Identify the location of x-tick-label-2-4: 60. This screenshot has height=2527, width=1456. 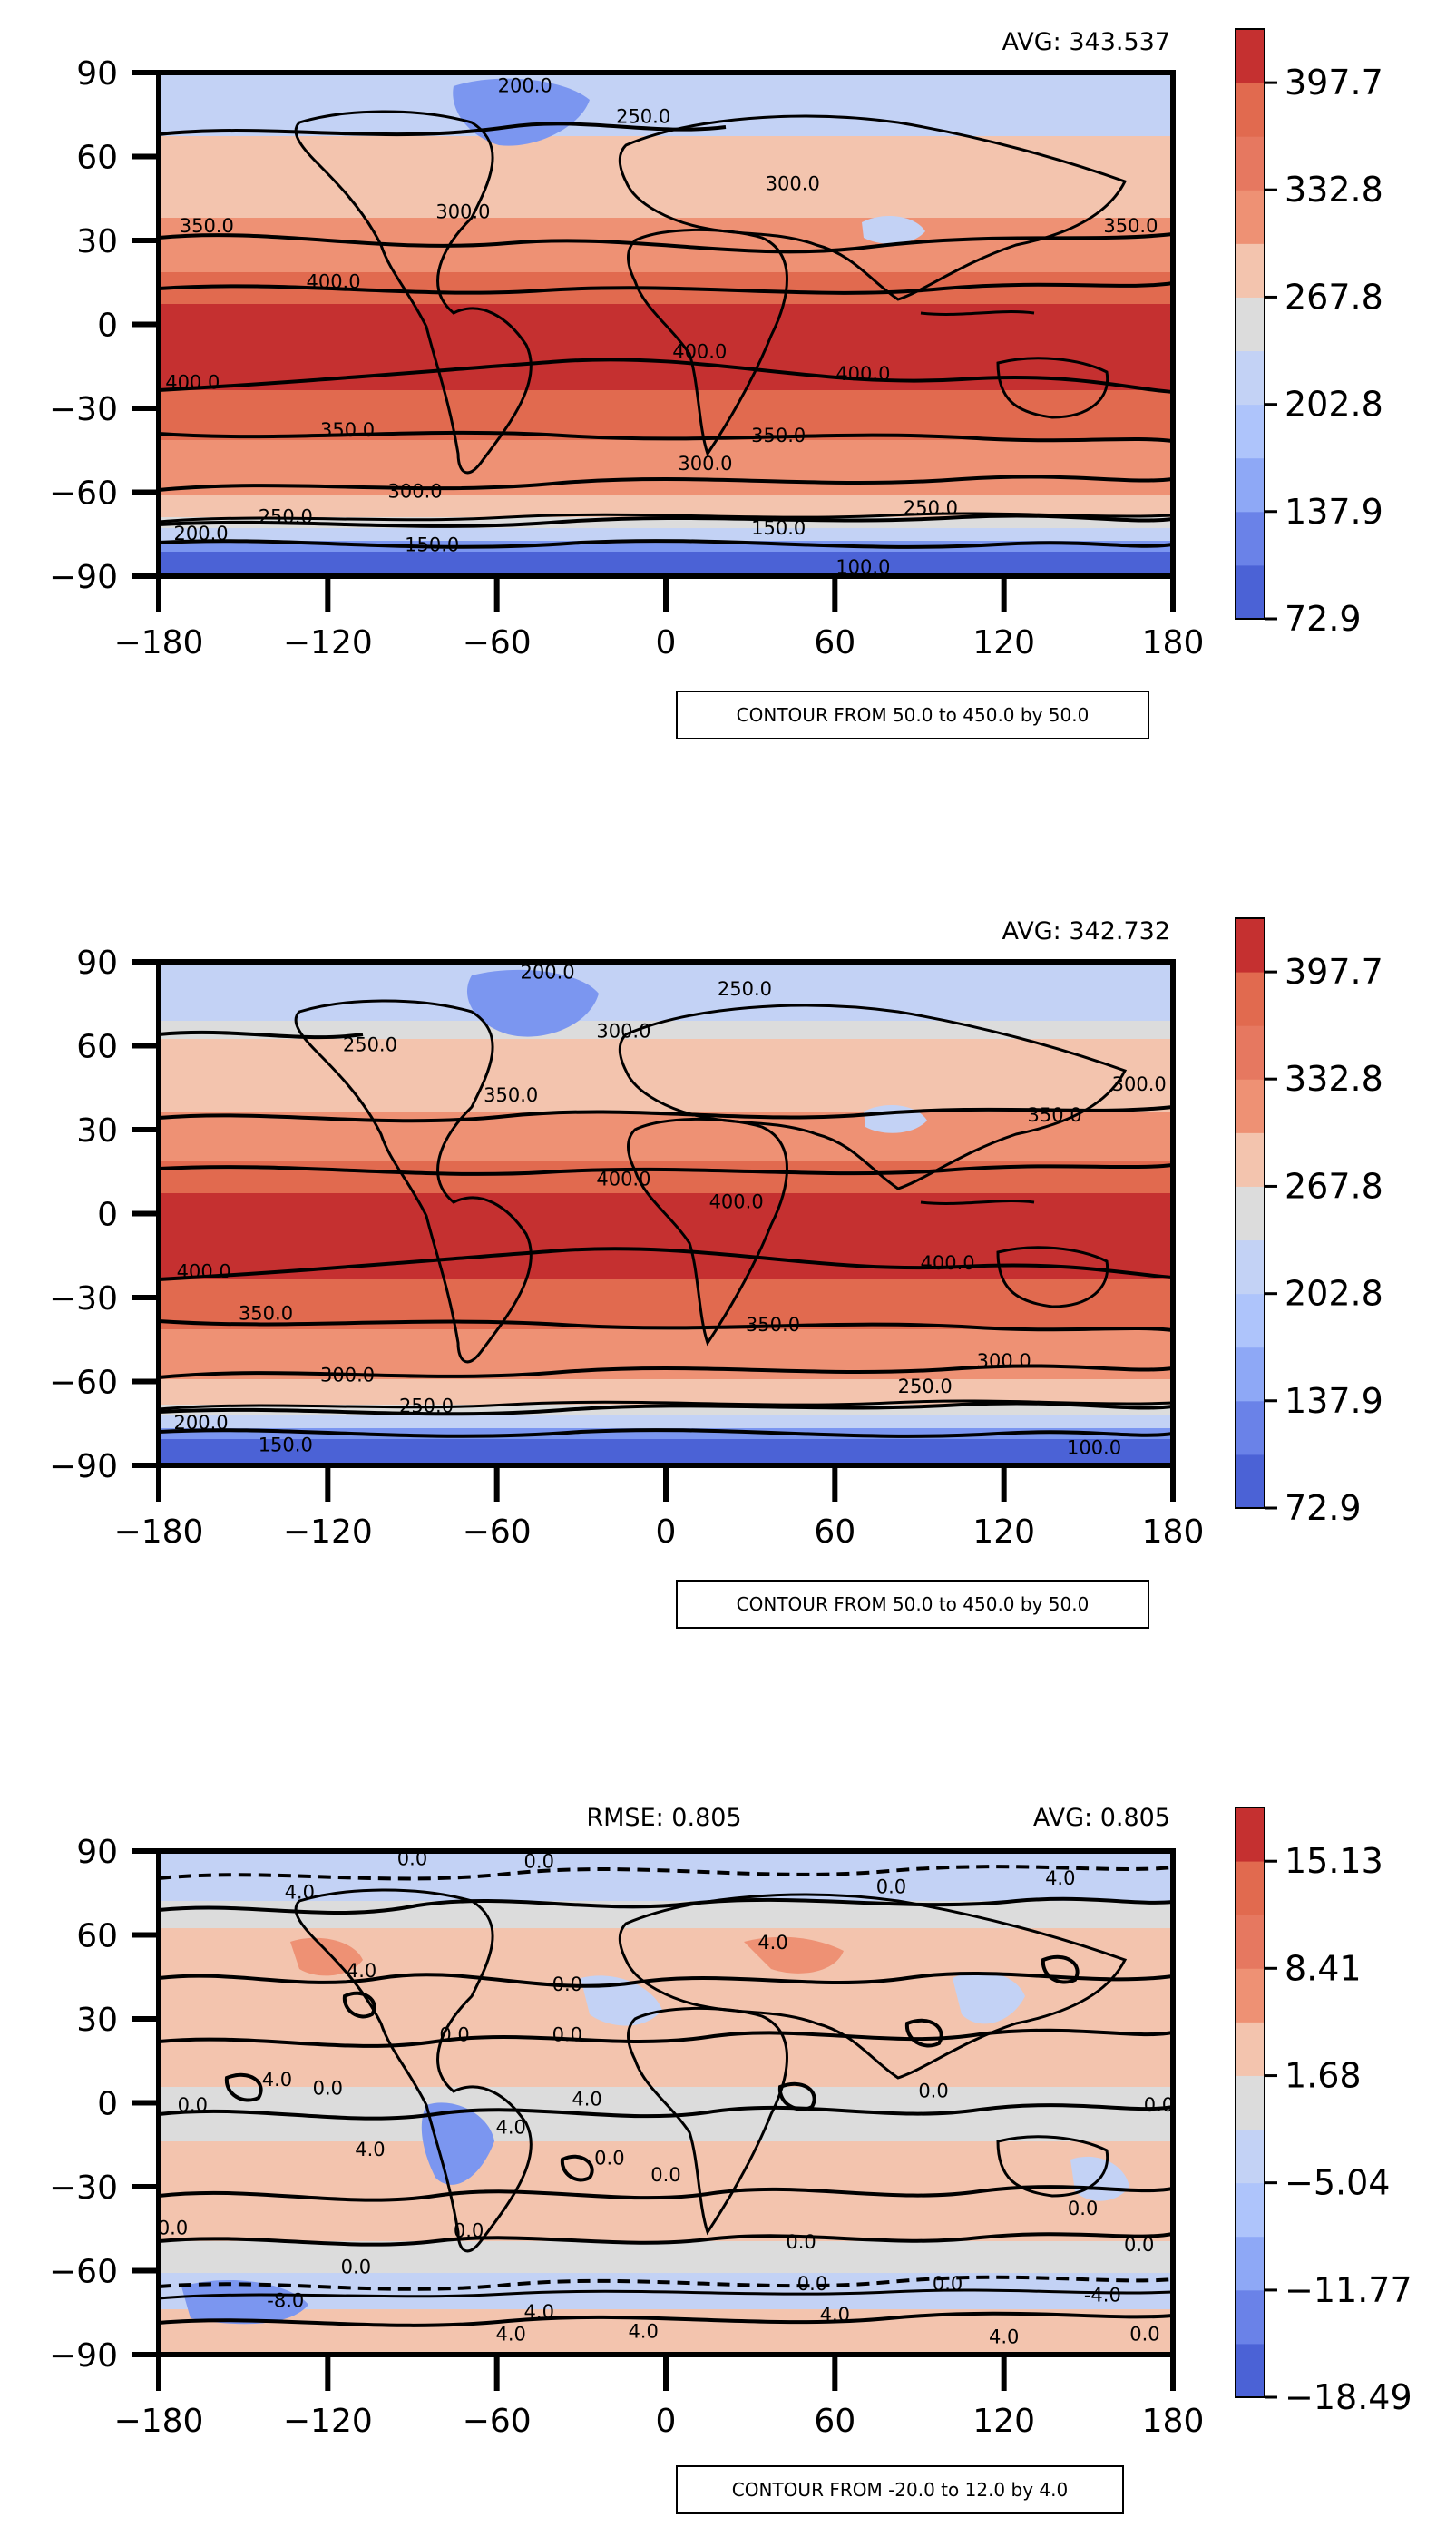
(835, 1532).